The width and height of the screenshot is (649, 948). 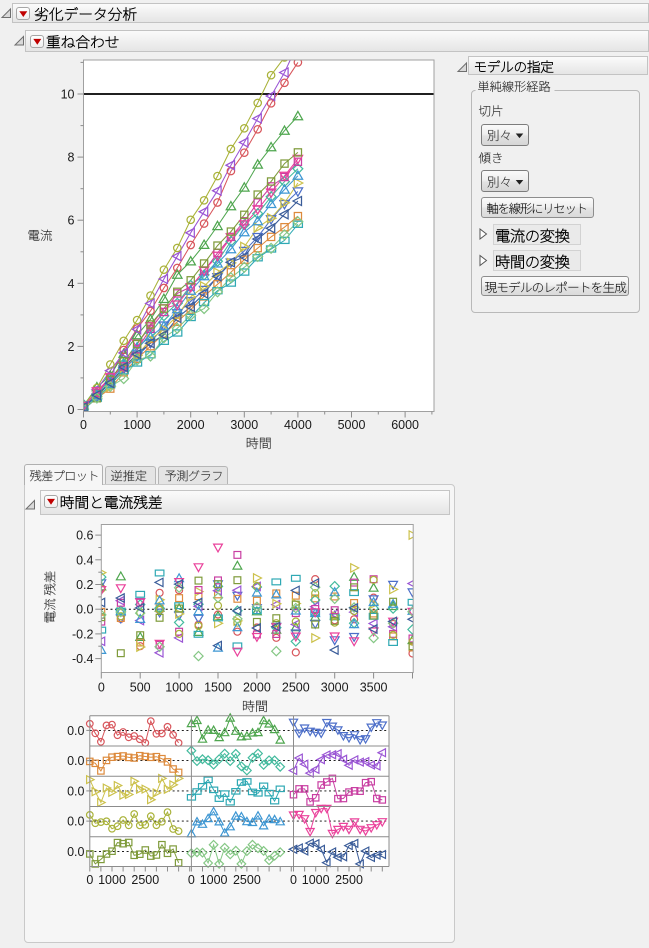 I want to click on svg-text: 4, so click(x=71, y=284).